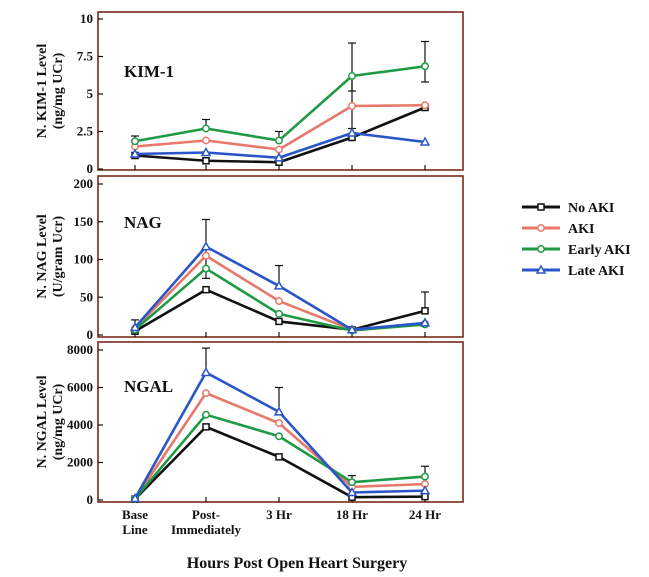 This screenshot has height=577, width=649. What do you see at coordinates (206, 529) in the screenshot?
I see `x-category-label-line: Immediately` at bounding box center [206, 529].